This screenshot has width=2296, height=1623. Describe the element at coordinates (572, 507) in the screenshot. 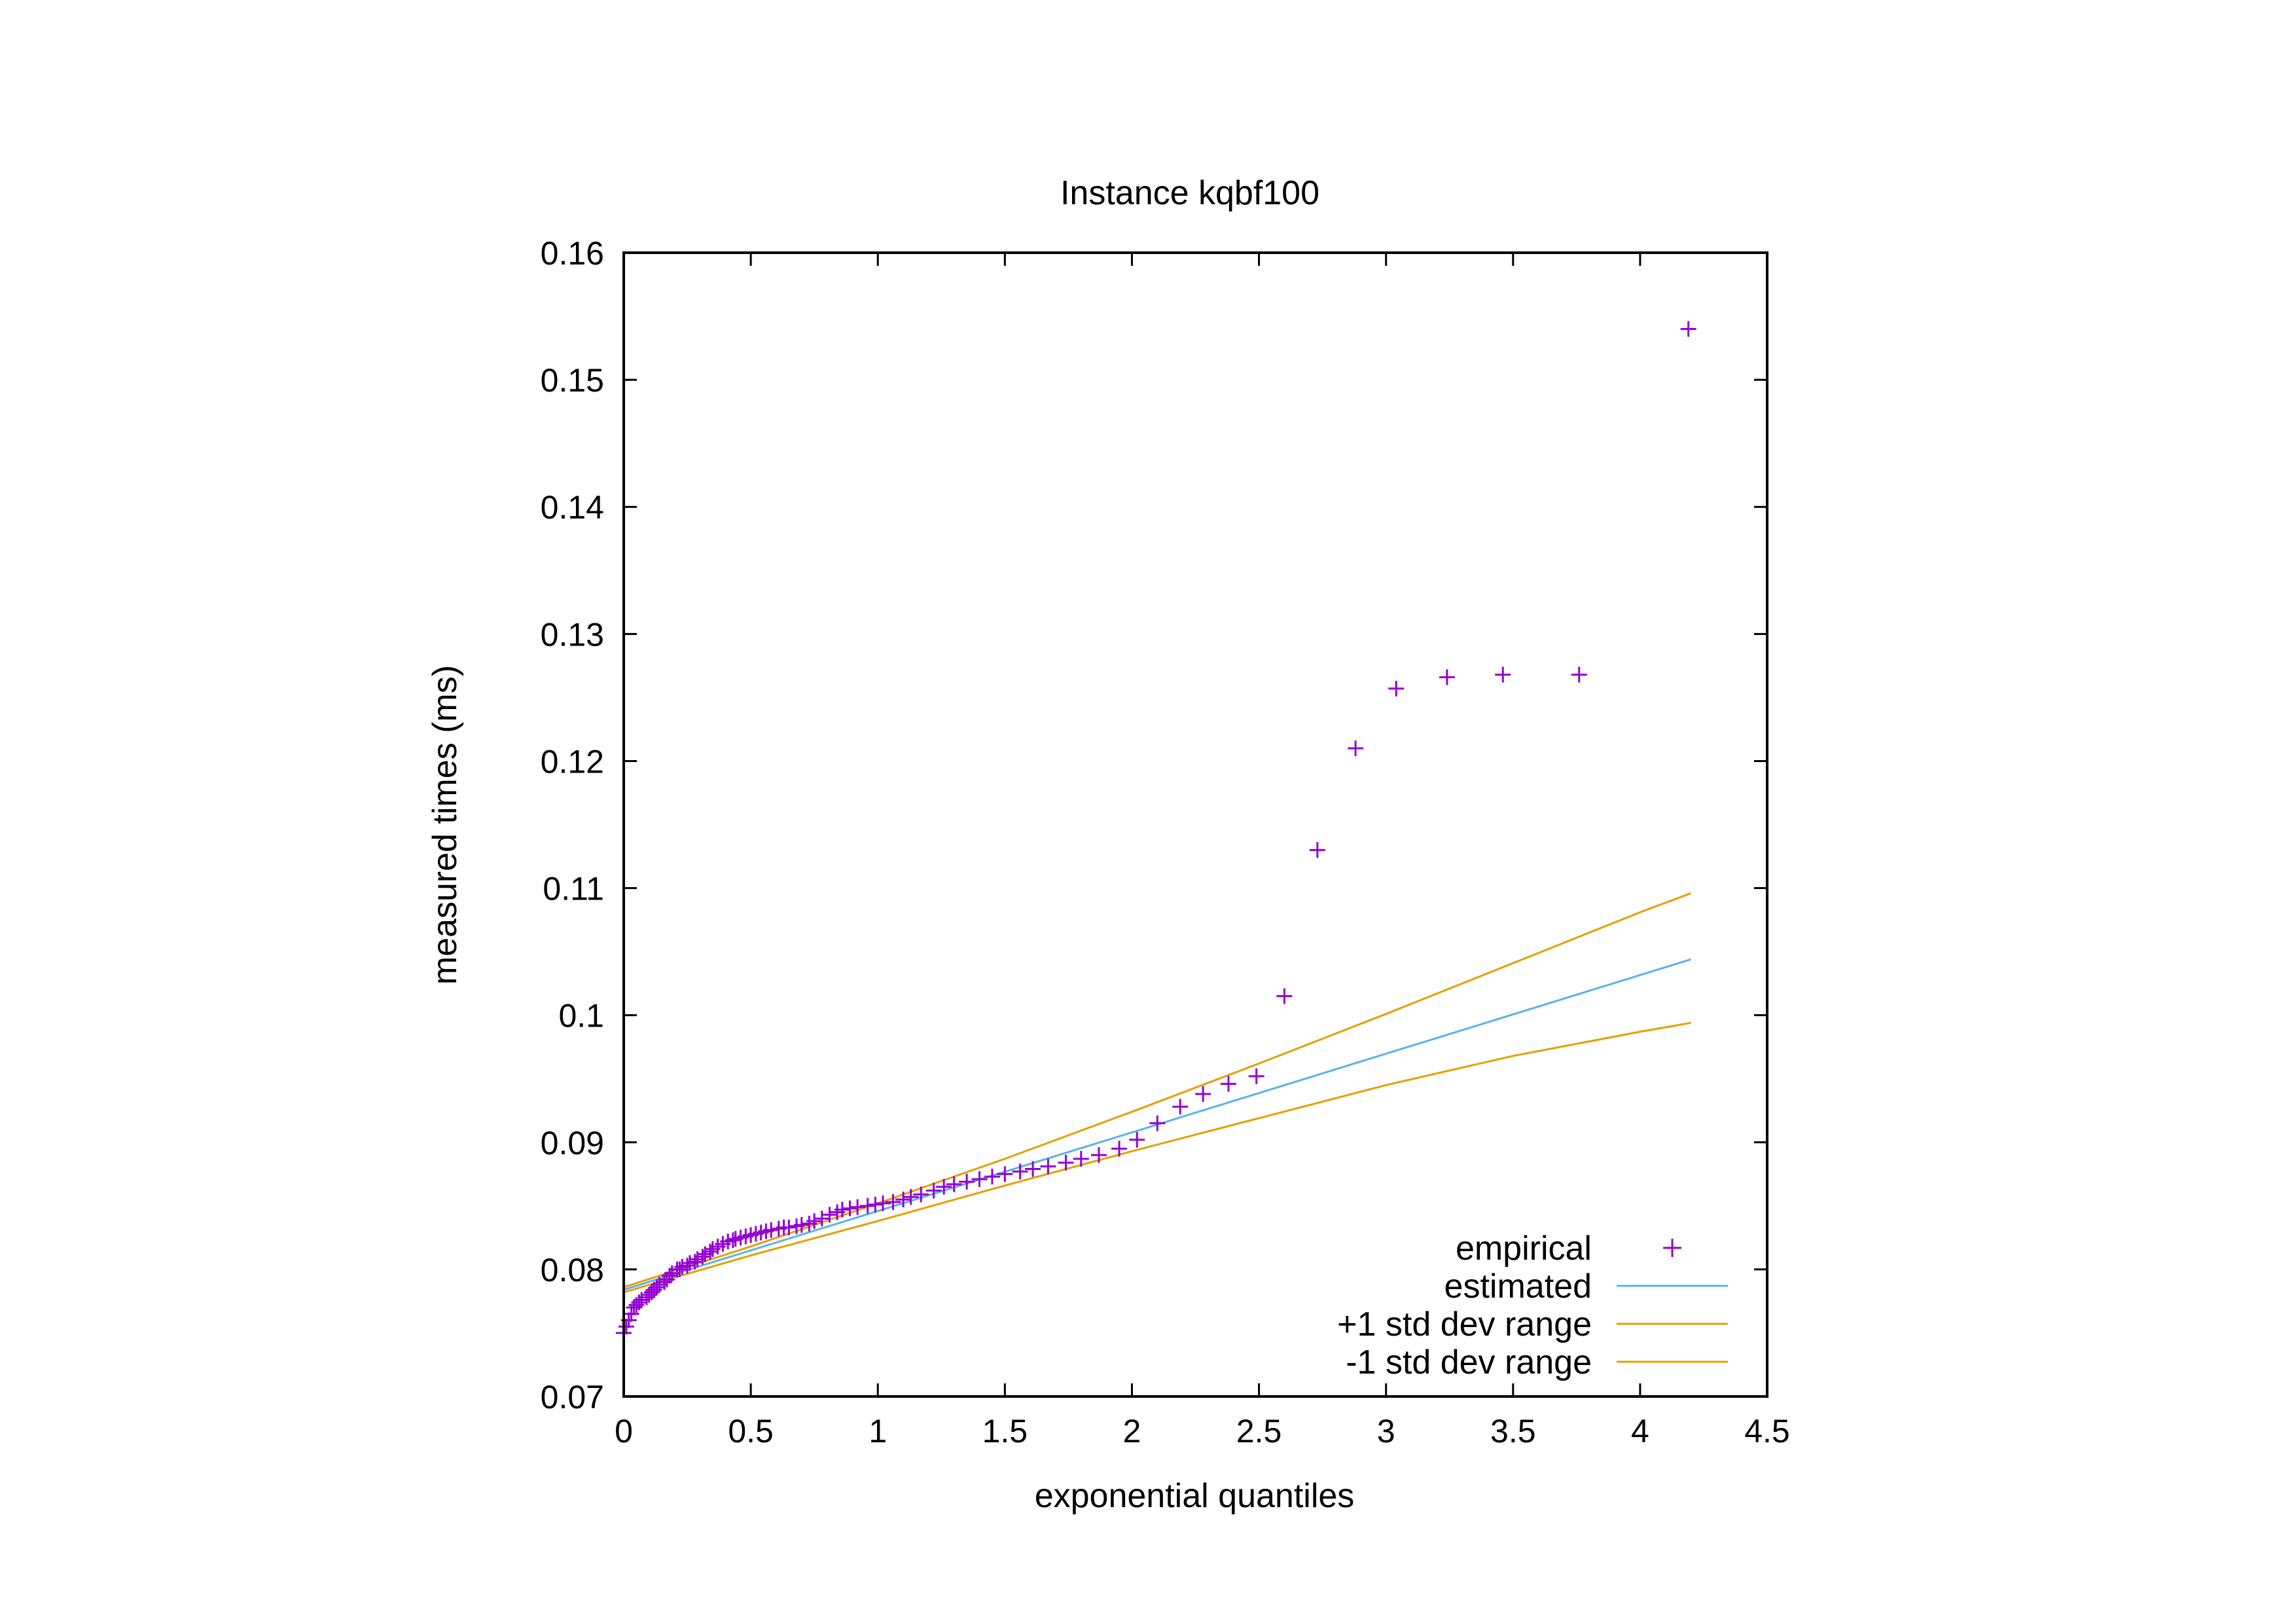

I see `y-tick-label: 0.14` at that location.